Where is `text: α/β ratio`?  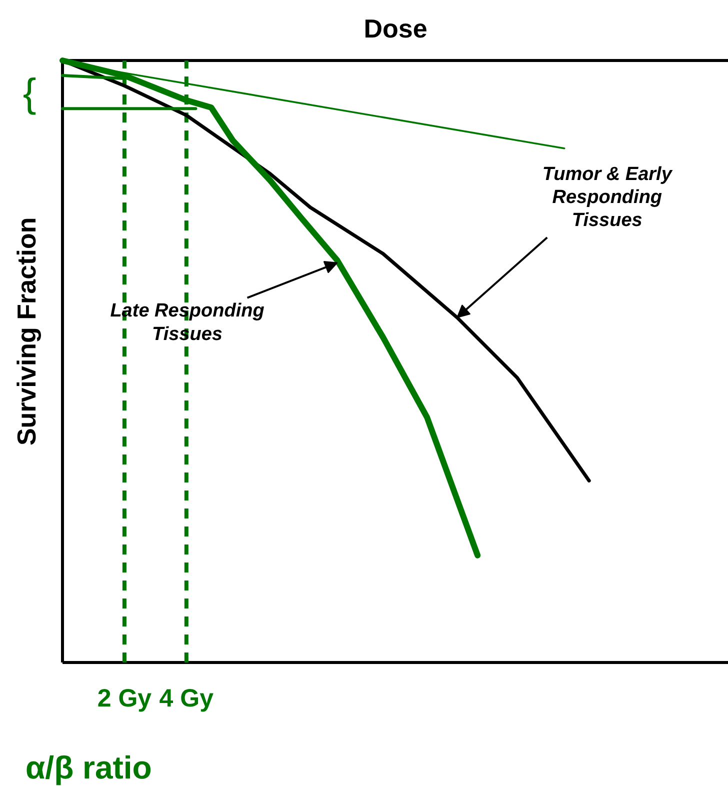 text: α/β ratio is located at coordinates (89, 768).